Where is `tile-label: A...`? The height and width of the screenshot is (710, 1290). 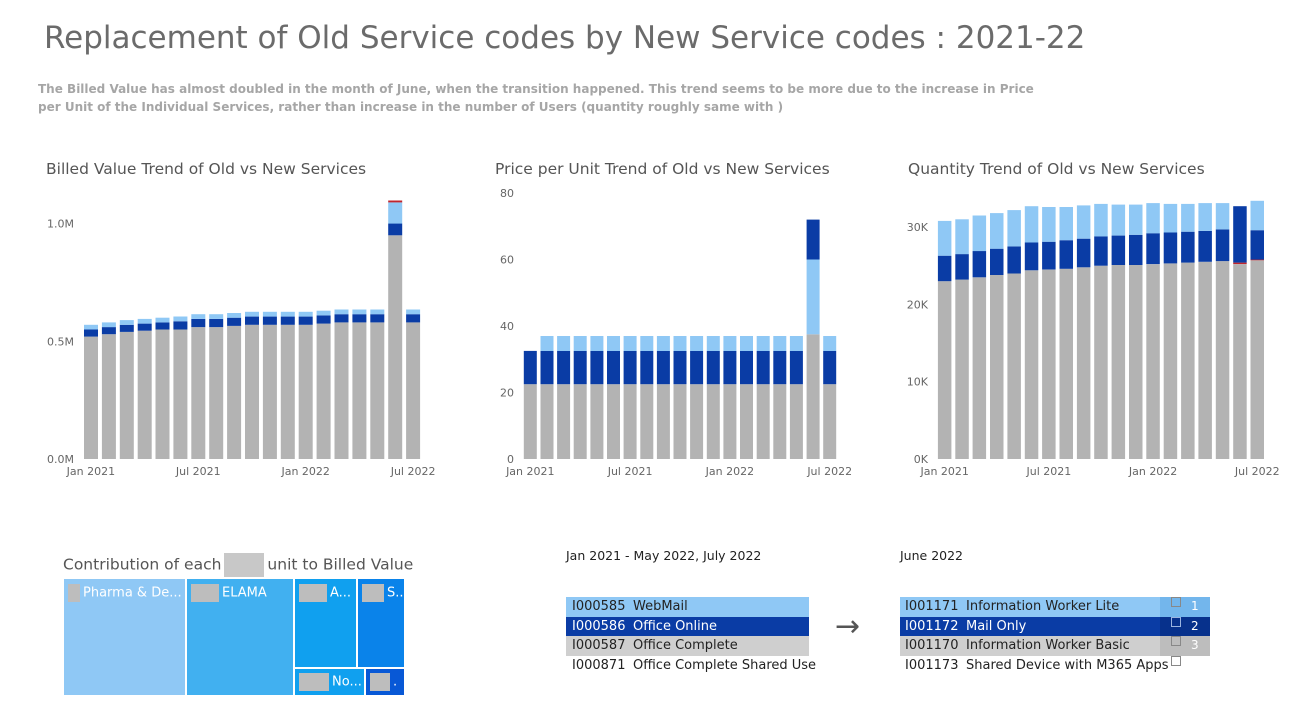 tile-label: A... is located at coordinates (341, 593).